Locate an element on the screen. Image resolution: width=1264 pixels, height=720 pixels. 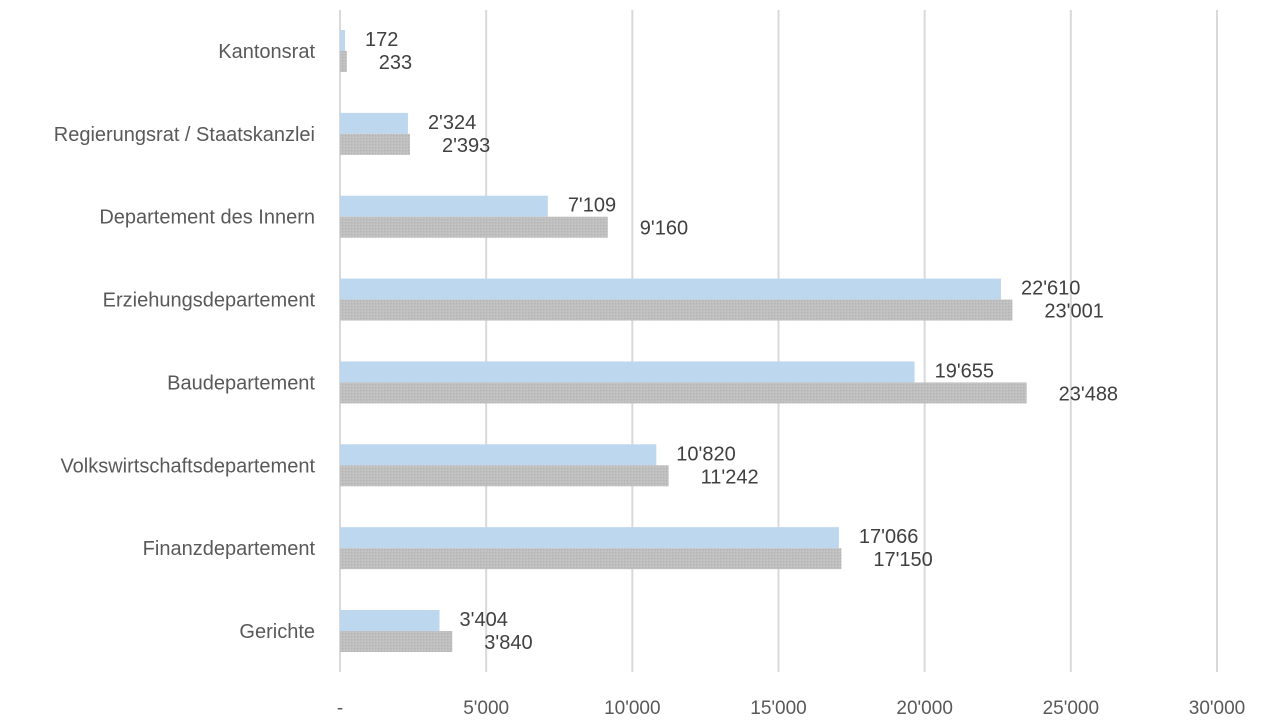
x-tick-label: 20'000 is located at coordinates (924, 708).